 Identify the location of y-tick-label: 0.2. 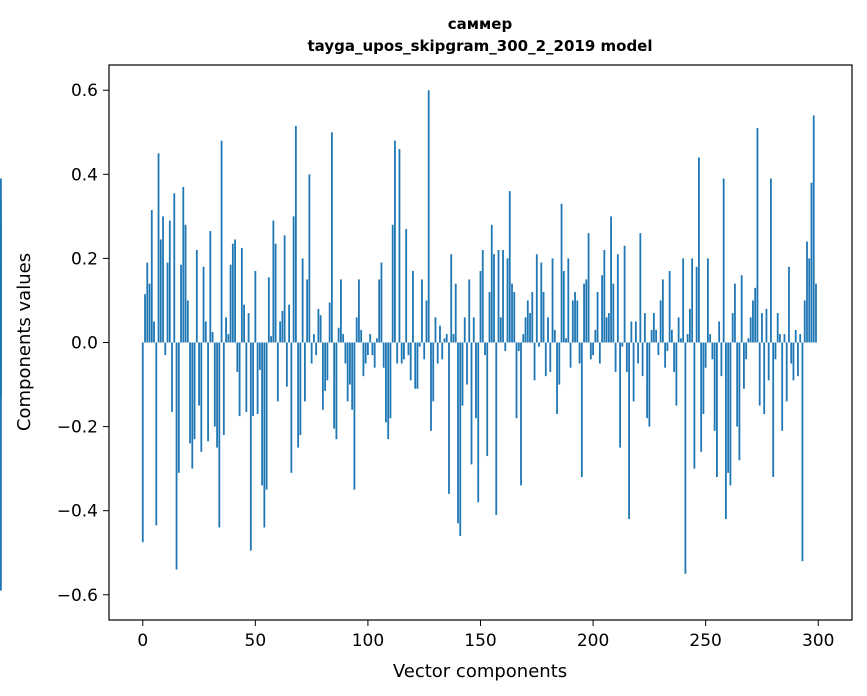
(84, 259).